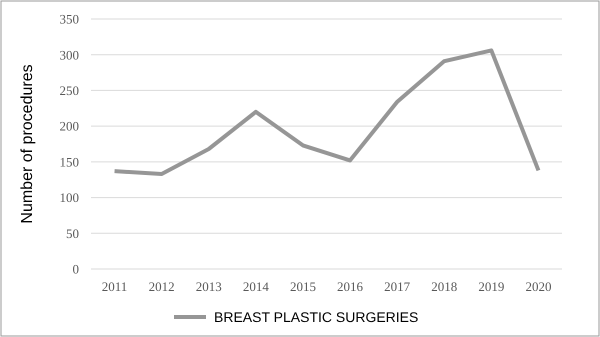 Image resolution: width=600 pixels, height=337 pixels. I want to click on x-tick-label: 2018, so click(444, 286).